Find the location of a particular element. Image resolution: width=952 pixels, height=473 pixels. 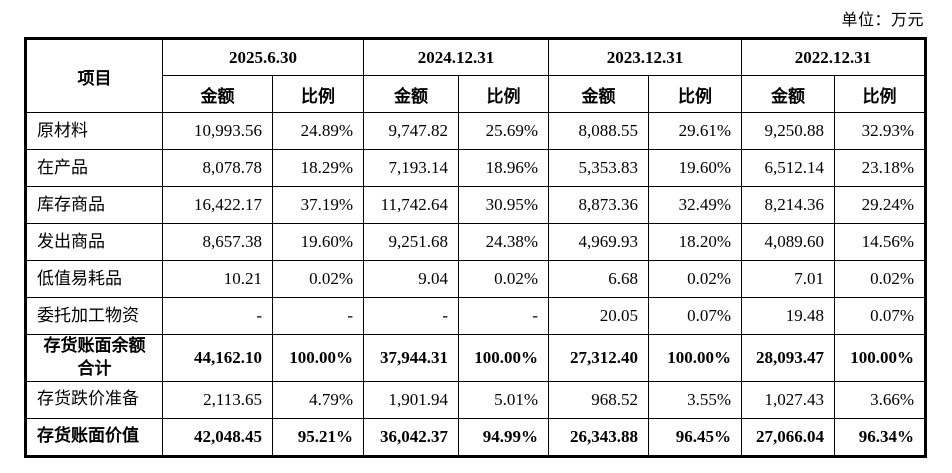

amount-cell: 4,089.60 is located at coordinates (788, 242).